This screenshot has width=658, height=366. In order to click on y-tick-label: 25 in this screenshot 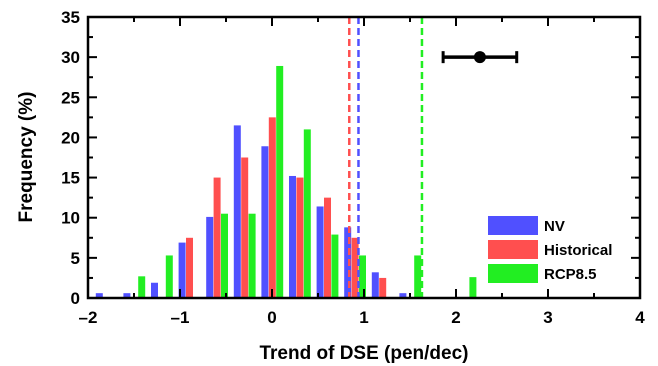, I will do `click(70, 97)`.